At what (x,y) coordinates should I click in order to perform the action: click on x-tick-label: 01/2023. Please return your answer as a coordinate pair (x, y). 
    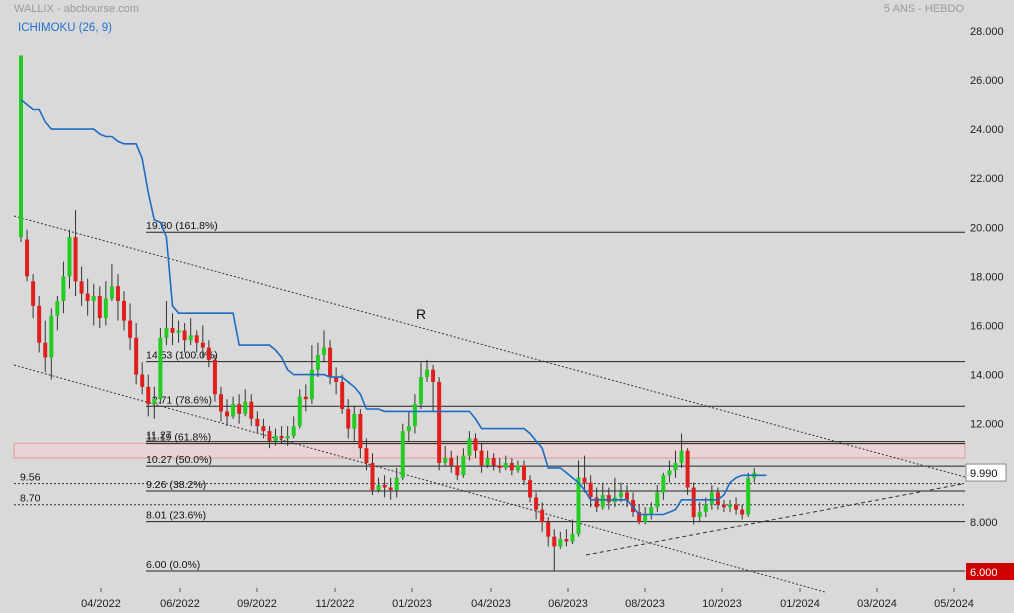
    Looking at the image, I should click on (412, 604).